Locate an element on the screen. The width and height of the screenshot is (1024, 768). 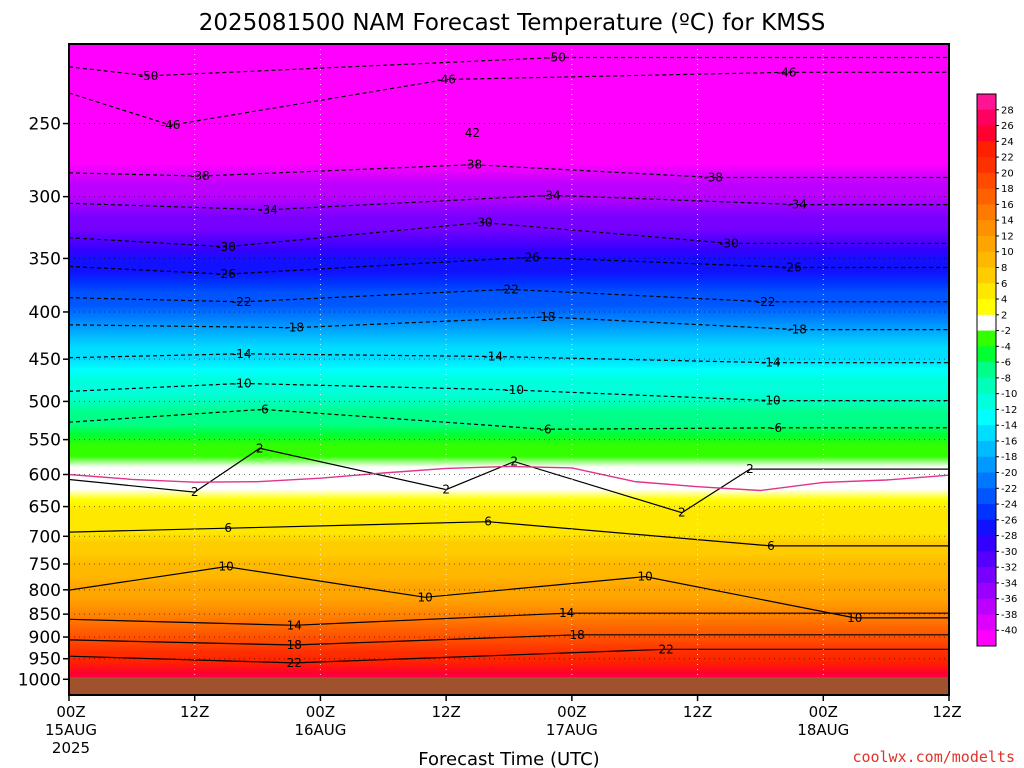
colorbar-label: 2 is located at coordinates (1004, 315).